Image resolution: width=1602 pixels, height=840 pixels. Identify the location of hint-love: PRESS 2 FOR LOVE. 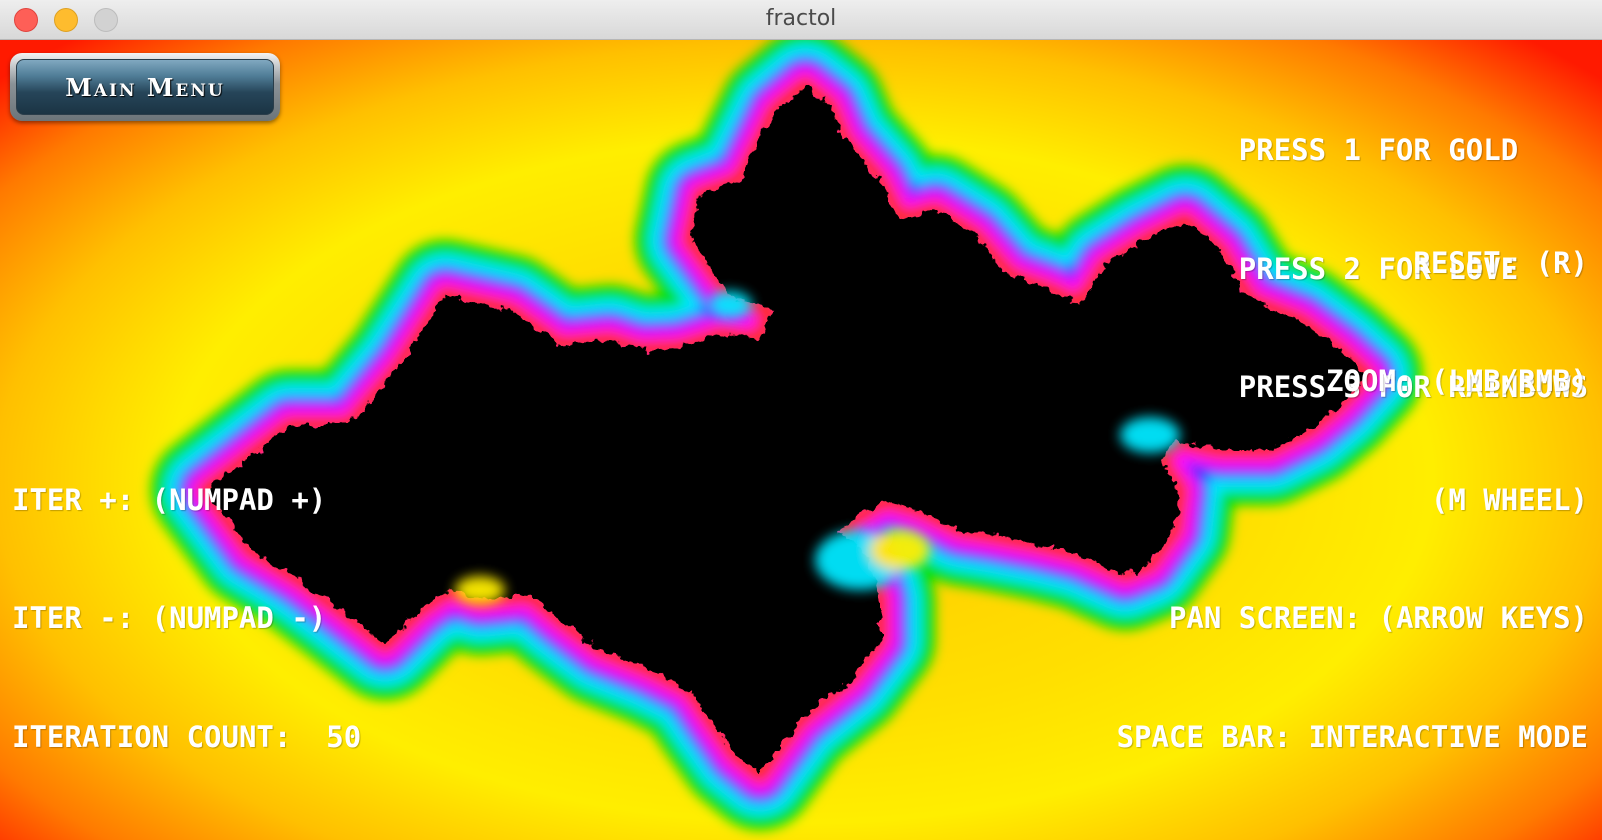
(1378, 268).